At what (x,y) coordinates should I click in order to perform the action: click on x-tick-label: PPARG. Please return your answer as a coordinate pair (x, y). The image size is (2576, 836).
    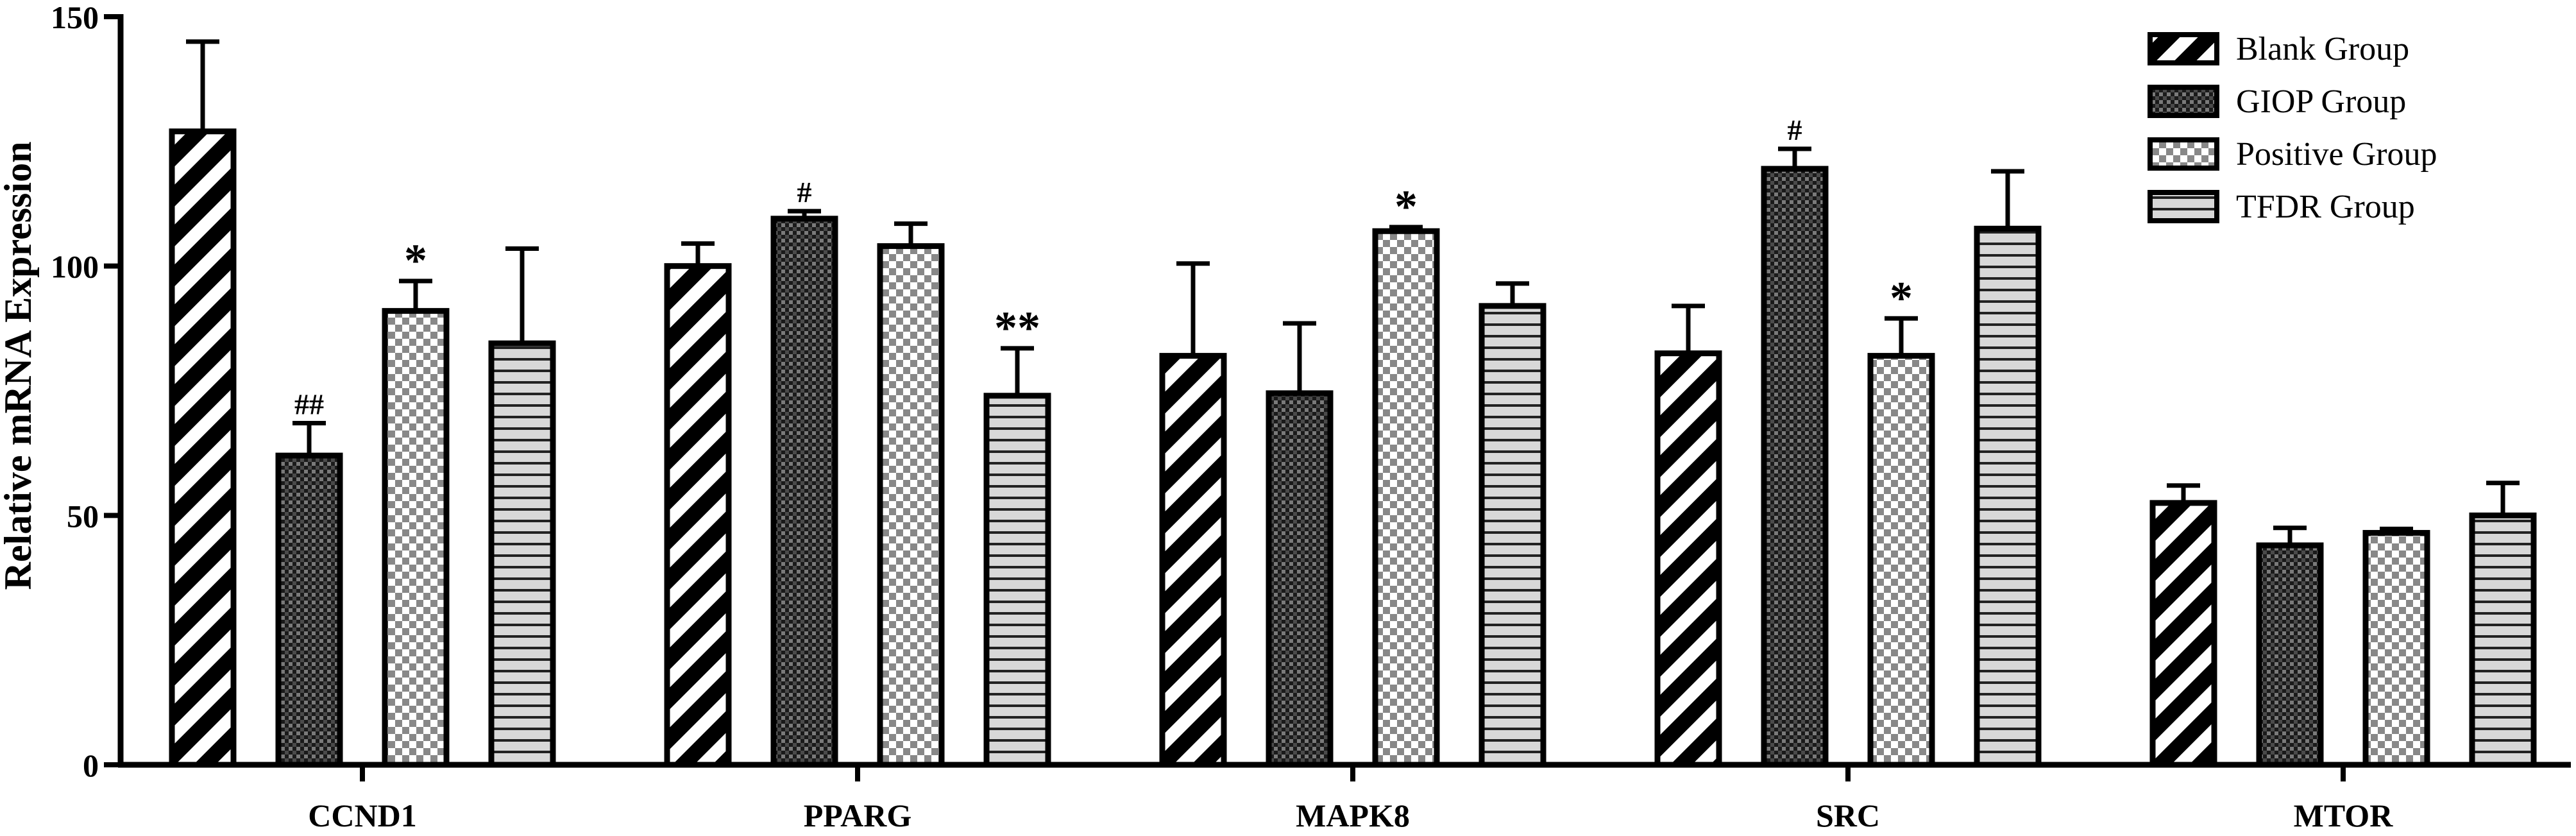
    Looking at the image, I should click on (857, 815).